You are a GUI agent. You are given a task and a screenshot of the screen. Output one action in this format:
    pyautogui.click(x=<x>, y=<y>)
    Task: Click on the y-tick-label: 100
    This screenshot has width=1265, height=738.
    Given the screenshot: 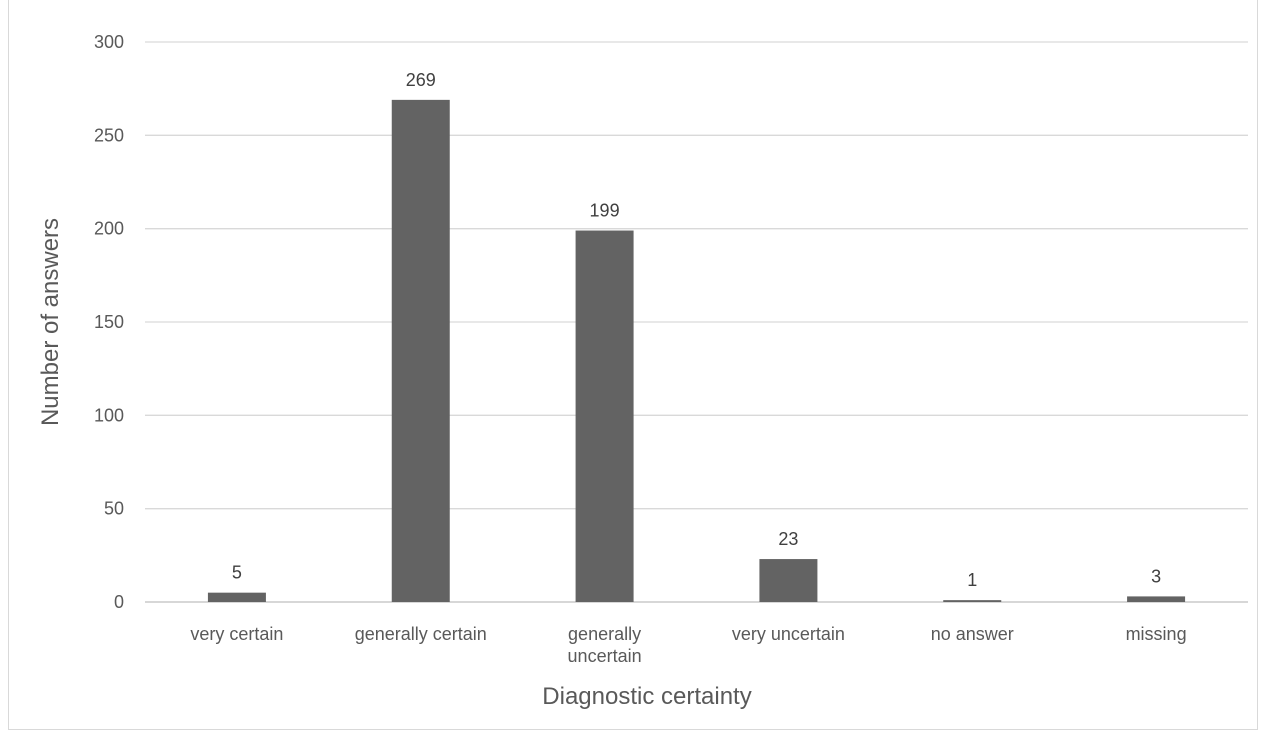 What is the action you would take?
    pyautogui.click(x=109, y=415)
    